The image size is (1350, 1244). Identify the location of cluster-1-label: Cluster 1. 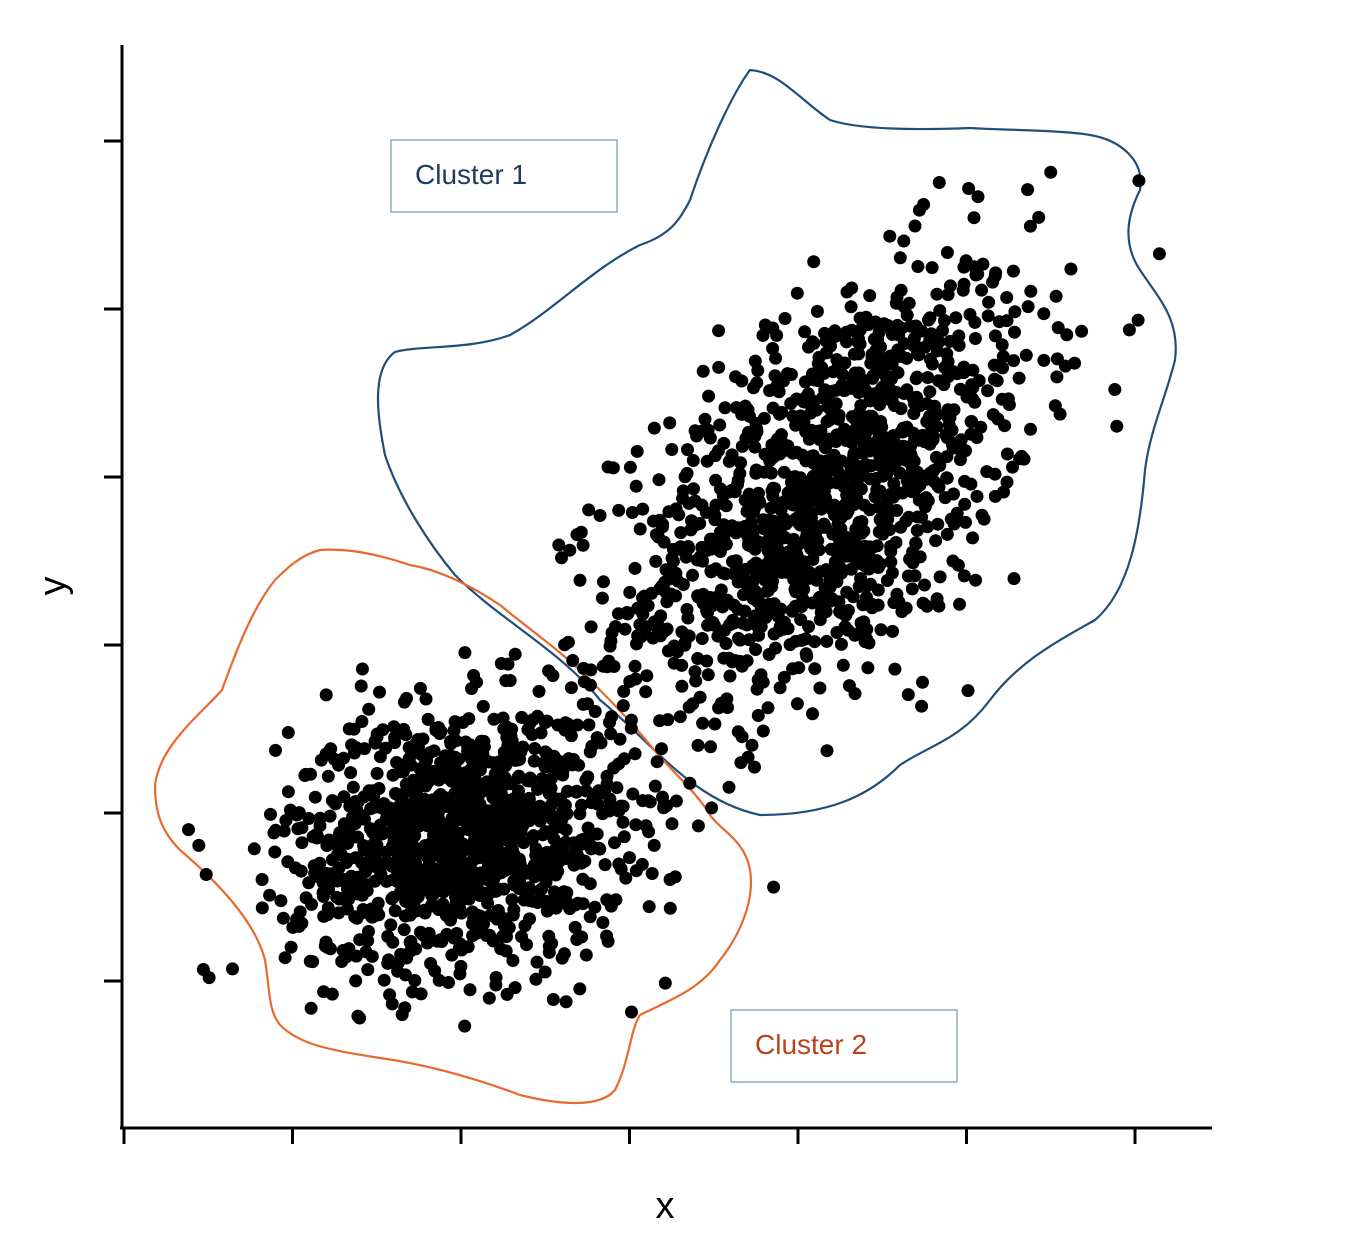
(471, 174).